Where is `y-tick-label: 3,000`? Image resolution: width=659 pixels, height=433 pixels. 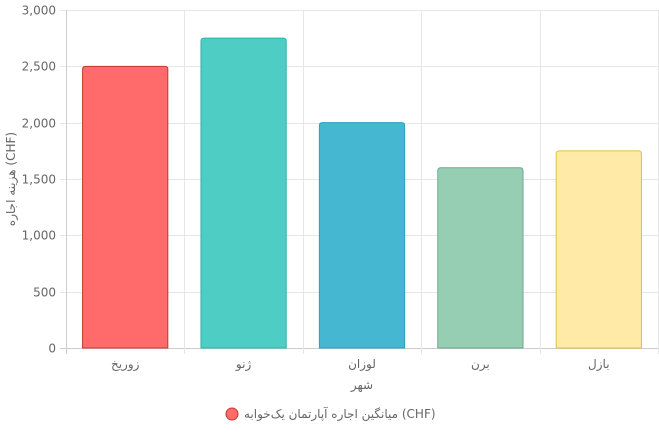 y-tick-label: 3,000 is located at coordinates (39, 11).